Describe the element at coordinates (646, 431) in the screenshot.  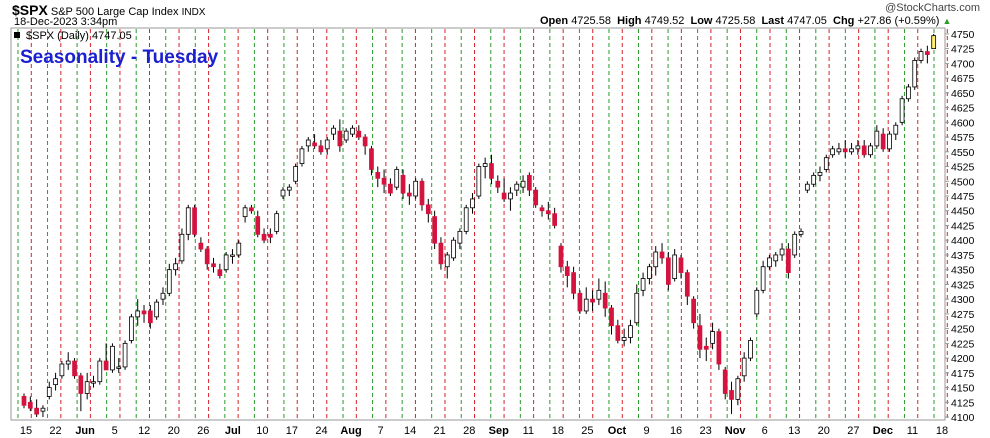
I see `x-tick-label: 9` at that location.